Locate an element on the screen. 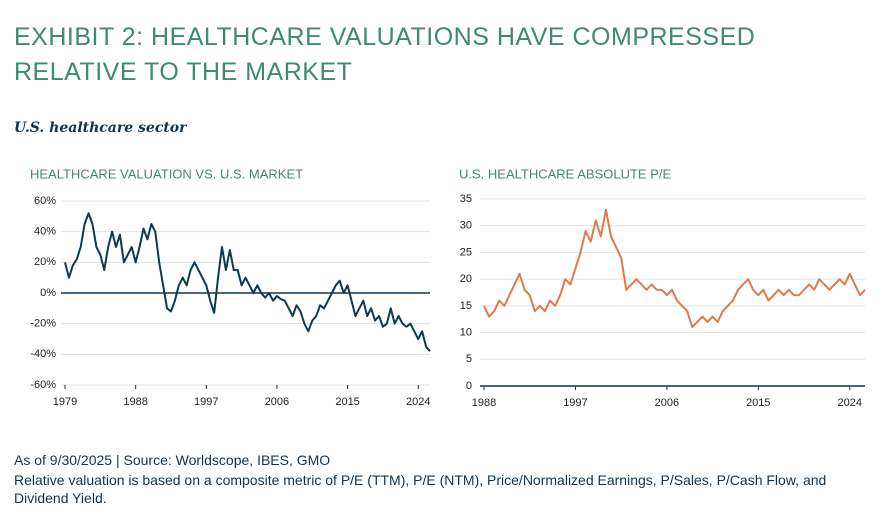 This screenshot has width=891, height=531. y-tick-label: -60% is located at coordinates (43, 385).